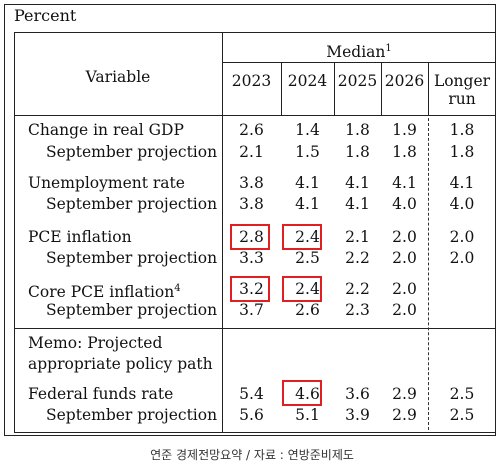 The height and width of the screenshot is (470, 504). I want to click on year-2026-header: 2026, so click(404, 81).